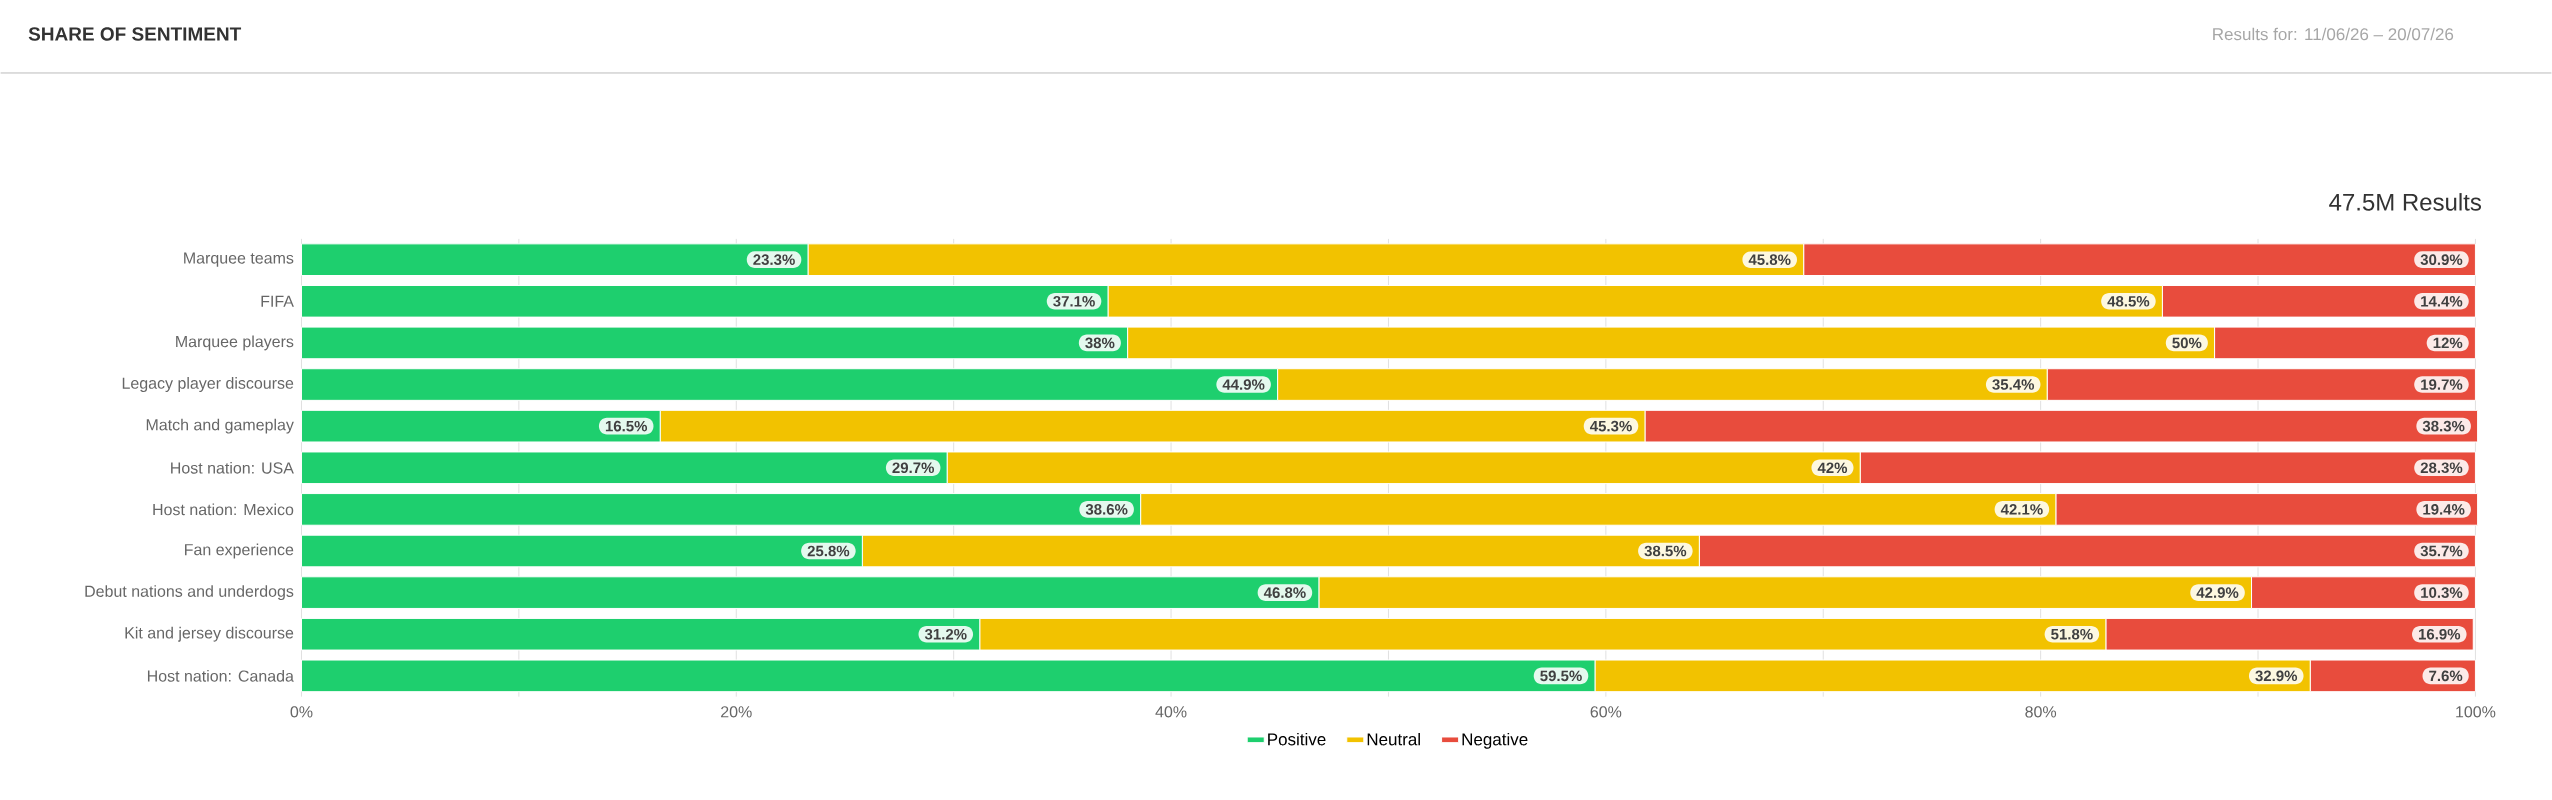 The height and width of the screenshot is (800, 2552). What do you see at coordinates (220, 426) in the screenshot?
I see `y-tick-label: Match and gameplay` at bounding box center [220, 426].